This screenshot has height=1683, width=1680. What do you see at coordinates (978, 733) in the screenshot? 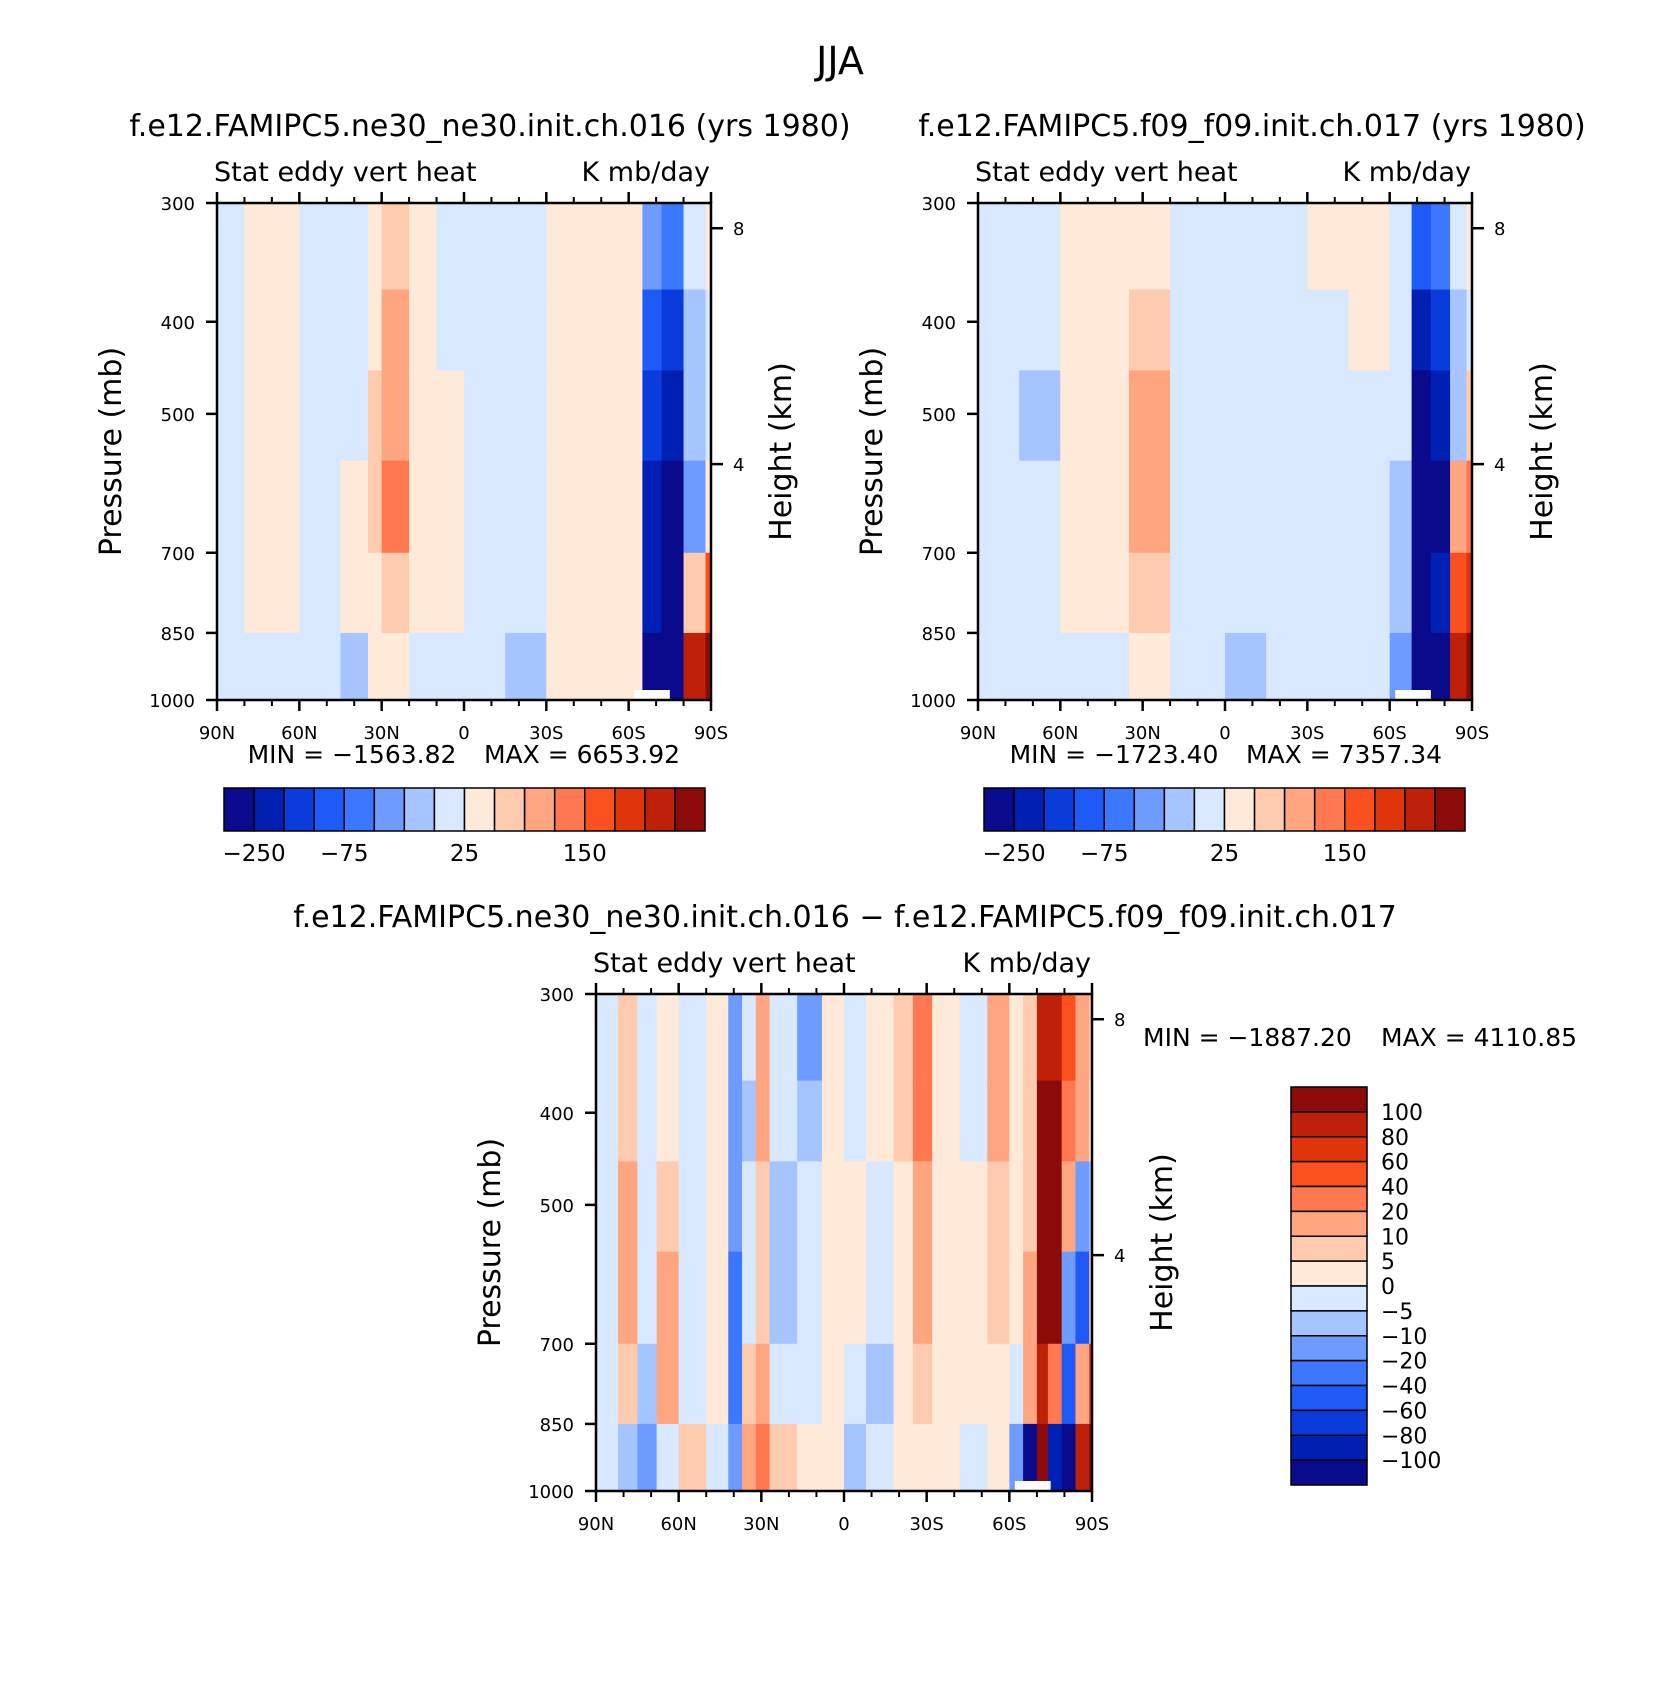
I see `x-tick-label: 90N` at bounding box center [978, 733].